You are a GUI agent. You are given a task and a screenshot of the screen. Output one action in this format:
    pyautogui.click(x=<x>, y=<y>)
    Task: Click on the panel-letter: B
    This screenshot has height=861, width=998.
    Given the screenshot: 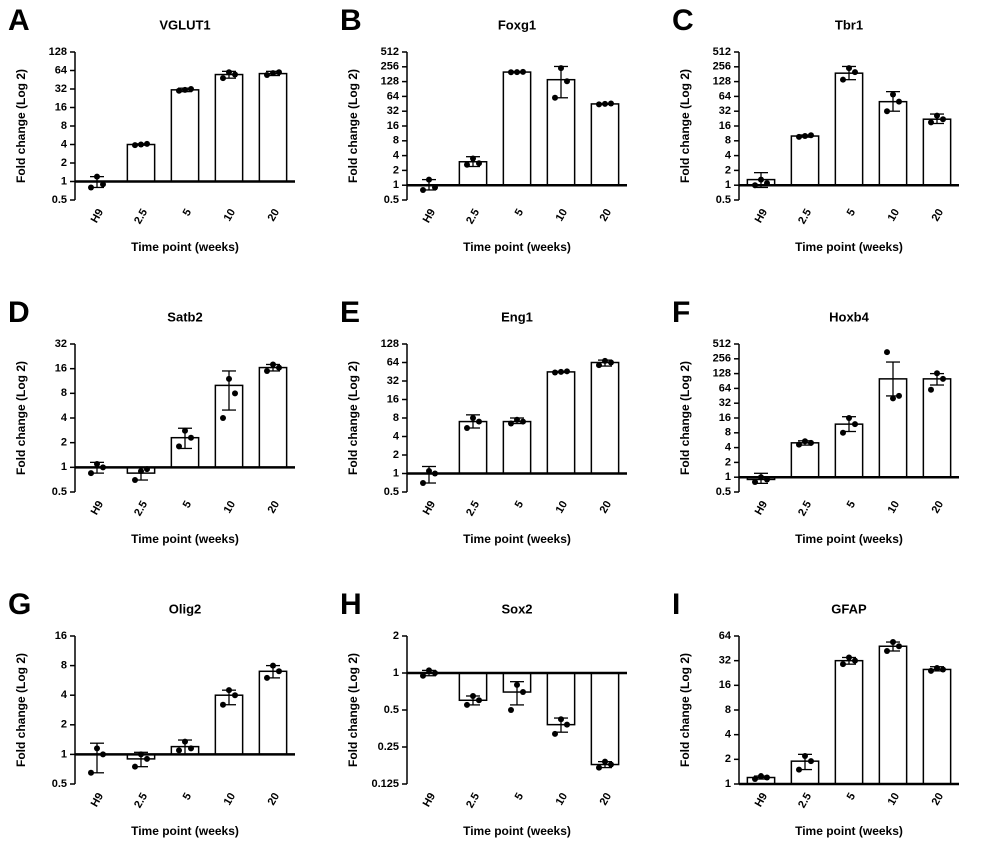 What is the action you would take?
    pyautogui.click(x=351, y=20)
    